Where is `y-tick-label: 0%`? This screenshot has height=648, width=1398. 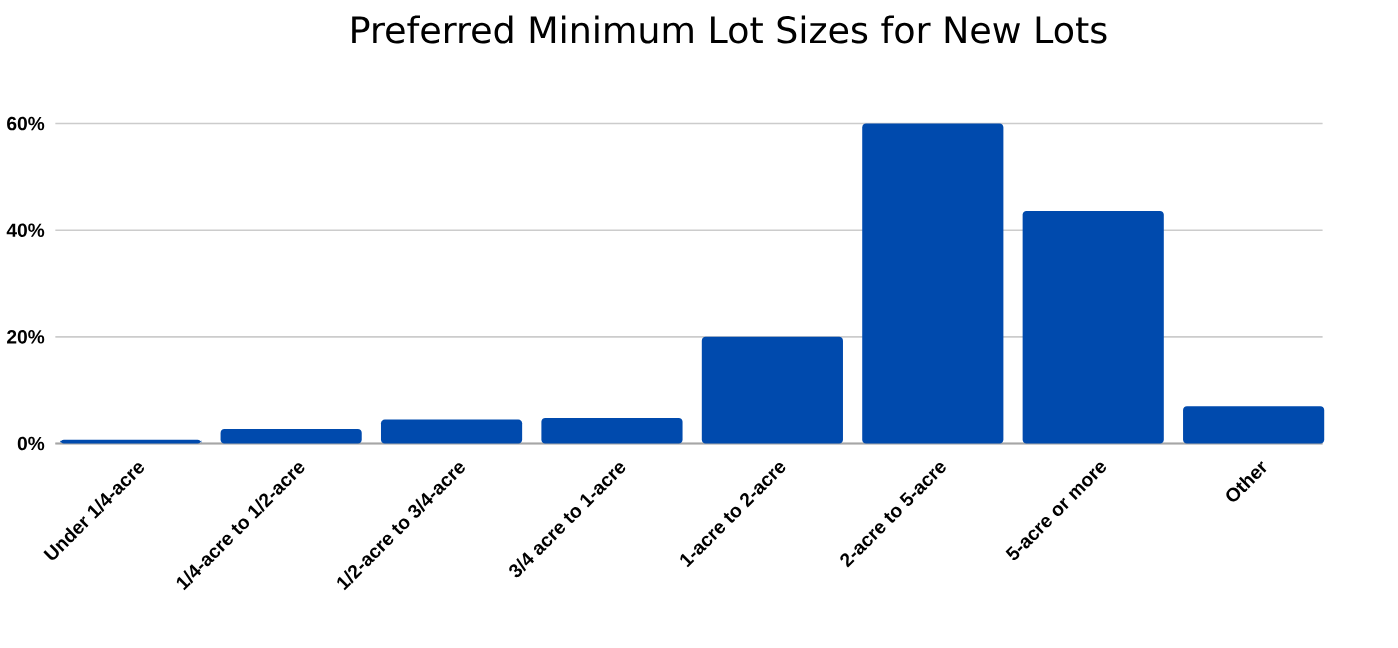 y-tick-label: 0% is located at coordinates (31, 443).